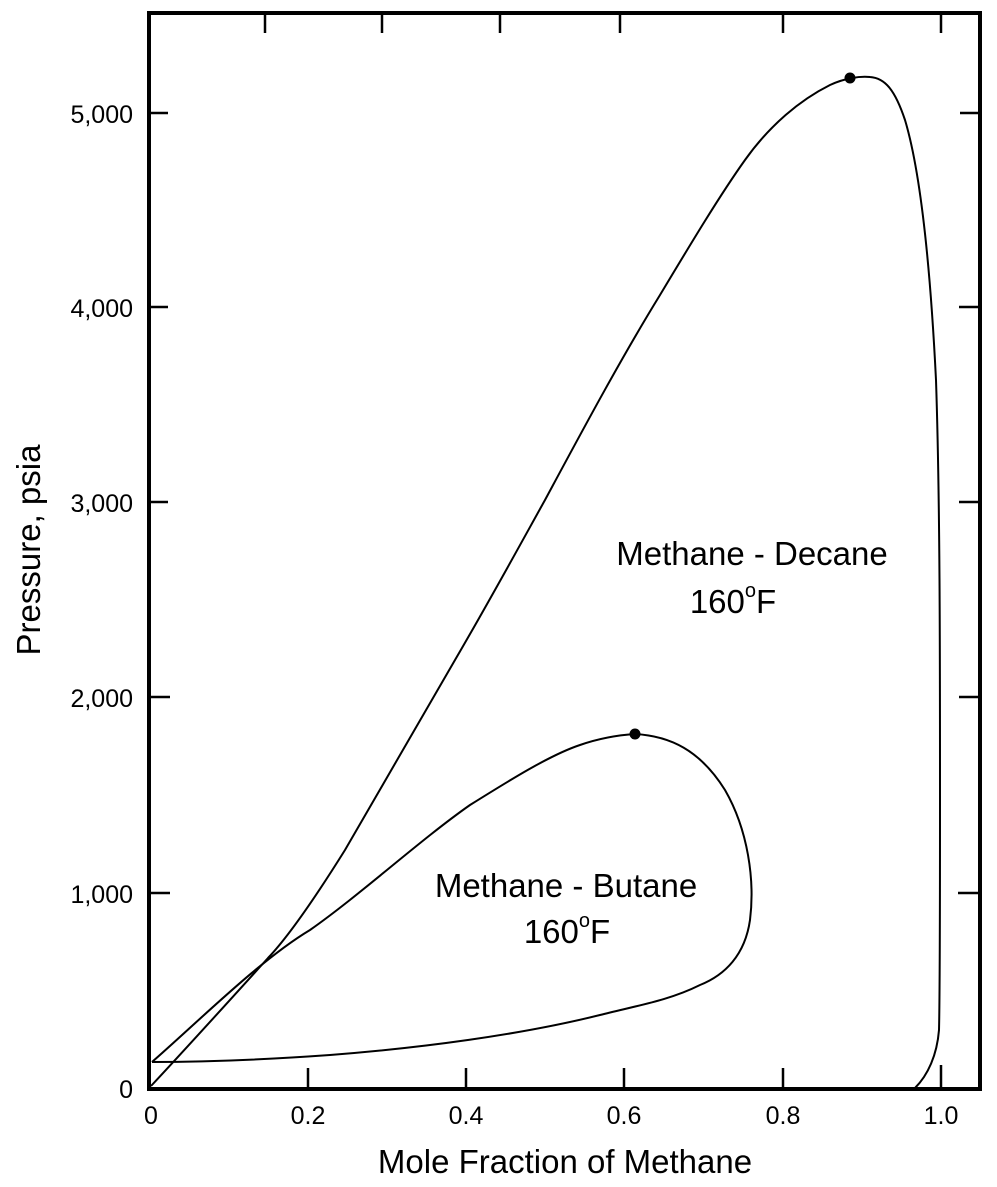  What do you see at coordinates (126, 1090) in the screenshot?
I see `y-tick-label: 0` at bounding box center [126, 1090].